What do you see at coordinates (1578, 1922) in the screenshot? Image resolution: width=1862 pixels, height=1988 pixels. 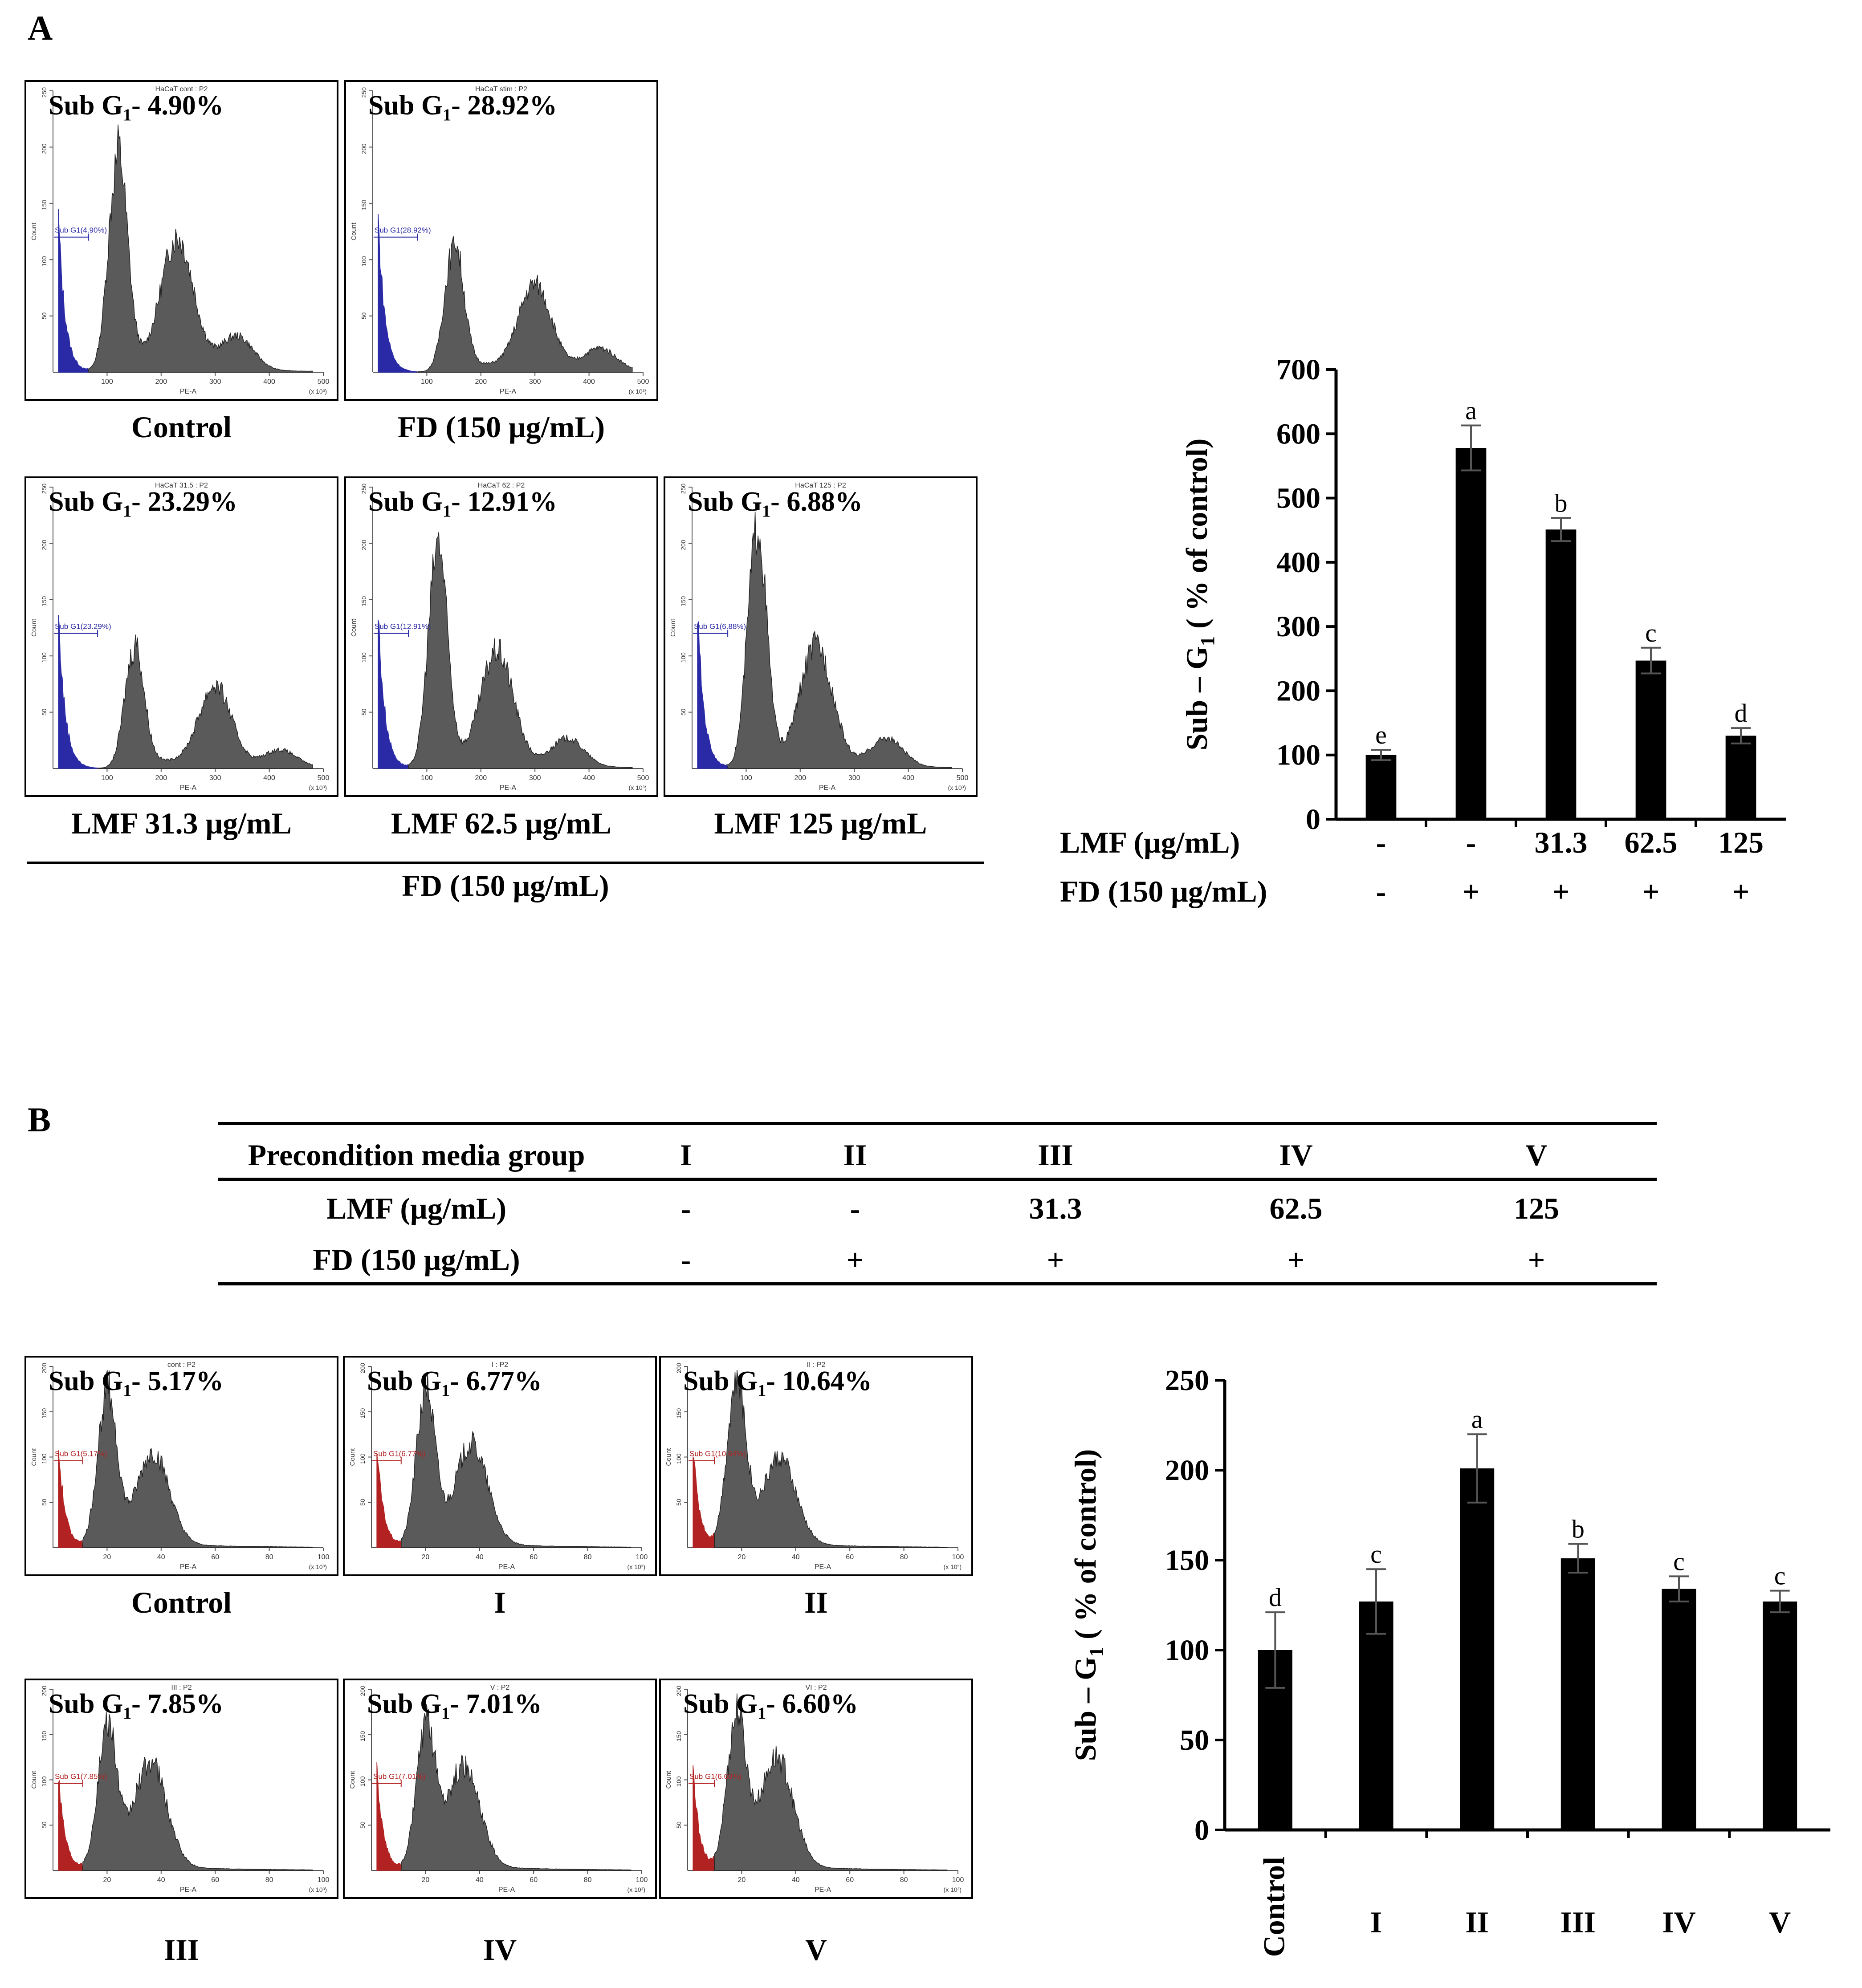 I see `x-category-label: III` at bounding box center [1578, 1922].